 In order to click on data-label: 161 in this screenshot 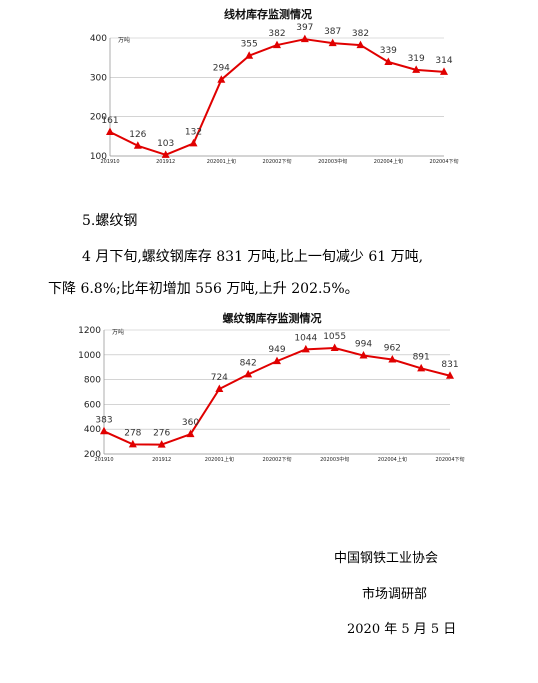, I will do `click(109, 121)`.